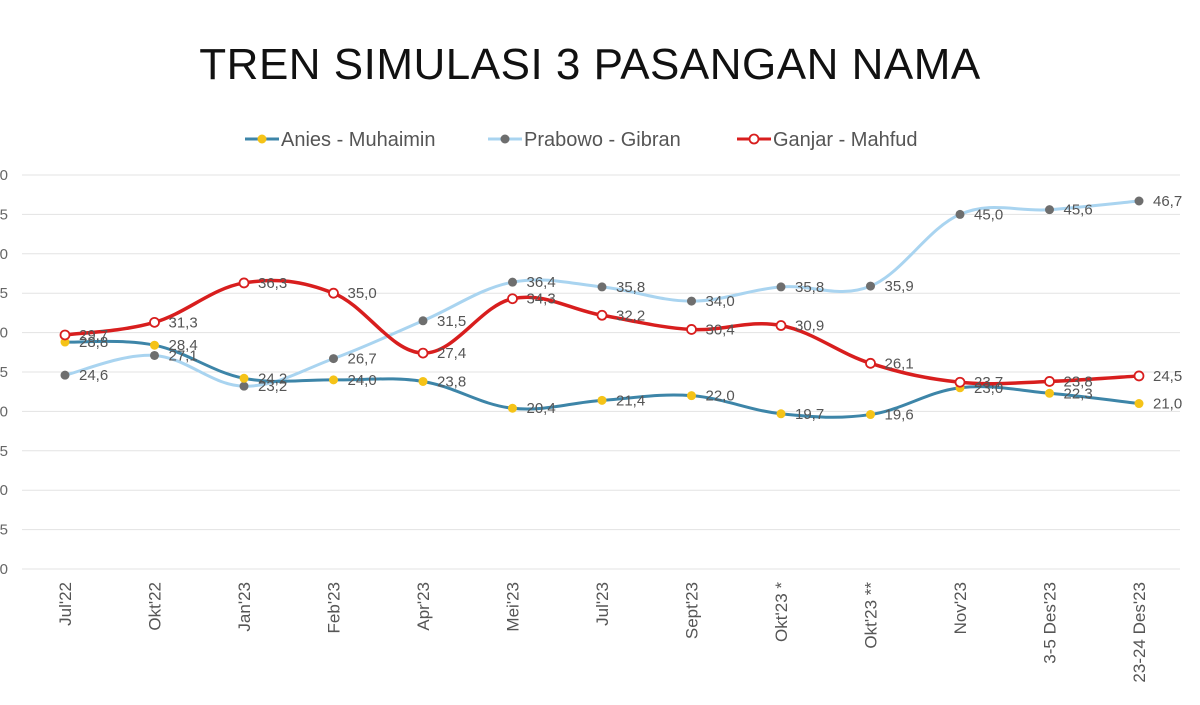  I want to click on legend-item: Ganjar - Mahfud, so click(827, 140).